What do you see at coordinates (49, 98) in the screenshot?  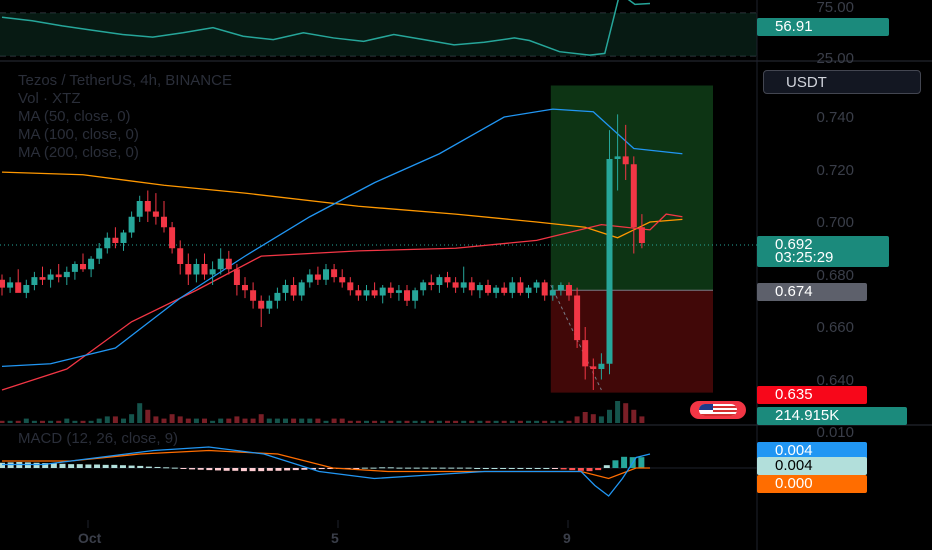 I see `legend-volume: Vol · XTZ` at bounding box center [49, 98].